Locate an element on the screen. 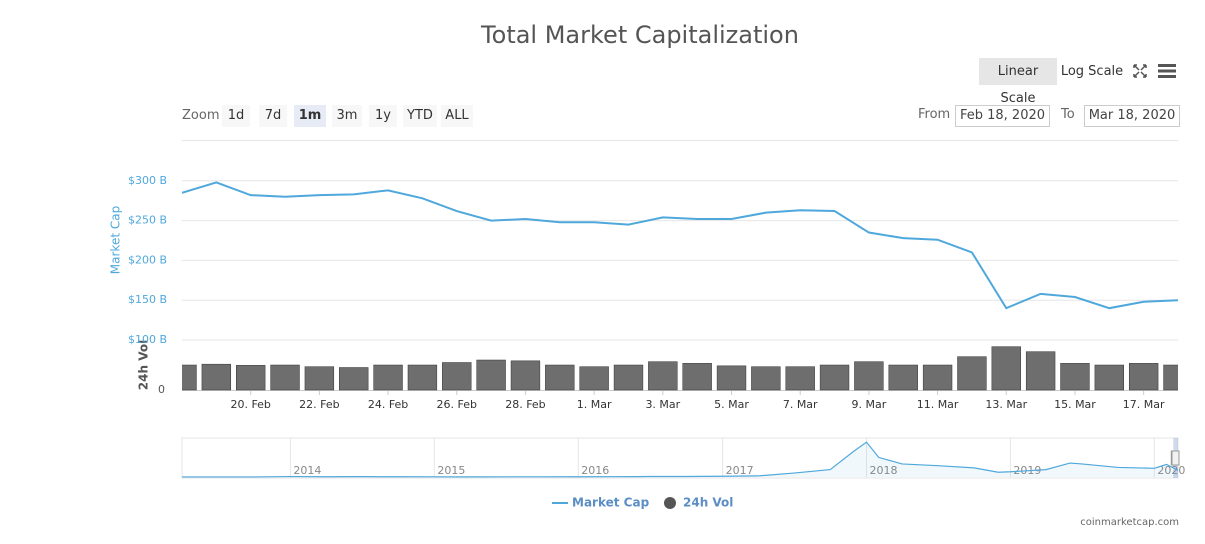 The width and height of the screenshot is (1205, 544). x-tick-label: 11. Mar is located at coordinates (938, 404).